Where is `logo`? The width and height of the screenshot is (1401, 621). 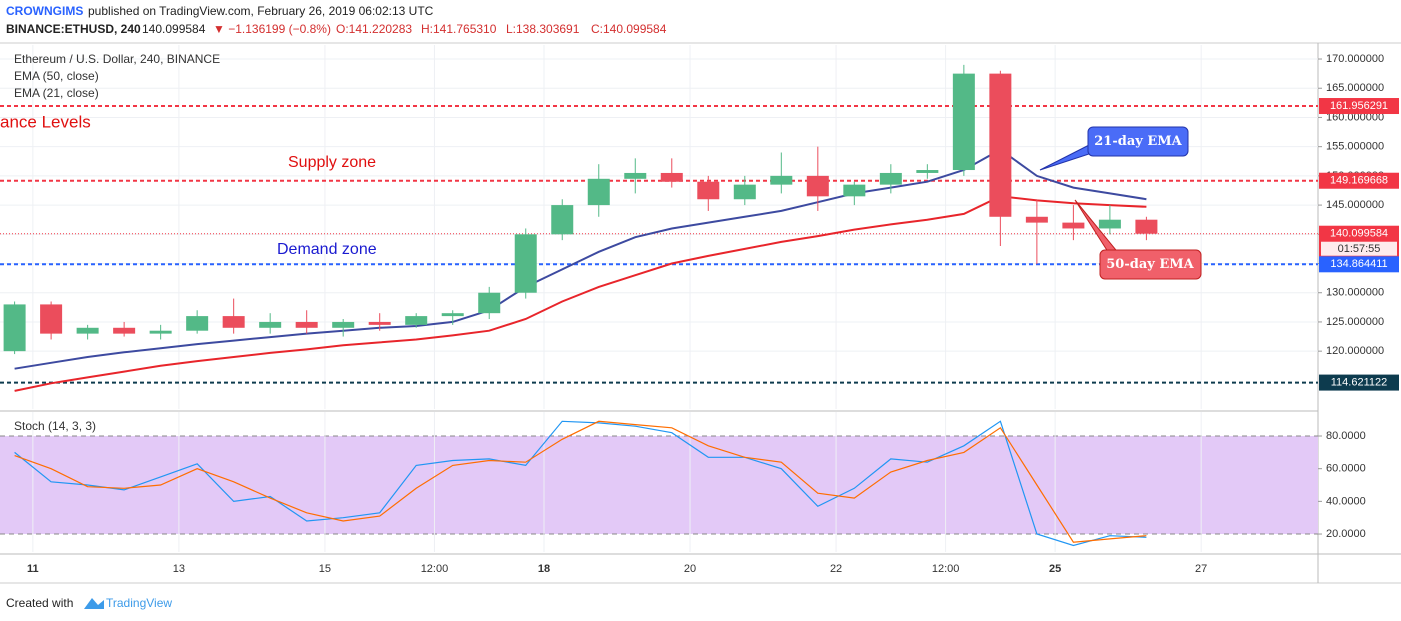
logo is located at coordinates (94, 603).